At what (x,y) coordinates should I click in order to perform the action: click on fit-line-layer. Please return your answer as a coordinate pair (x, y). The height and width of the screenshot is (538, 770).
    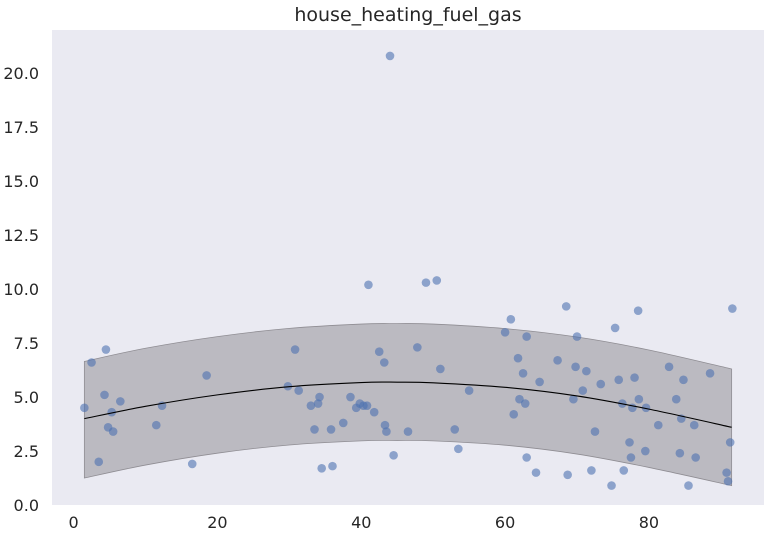
    Looking at the image, I should click on (408, 404).